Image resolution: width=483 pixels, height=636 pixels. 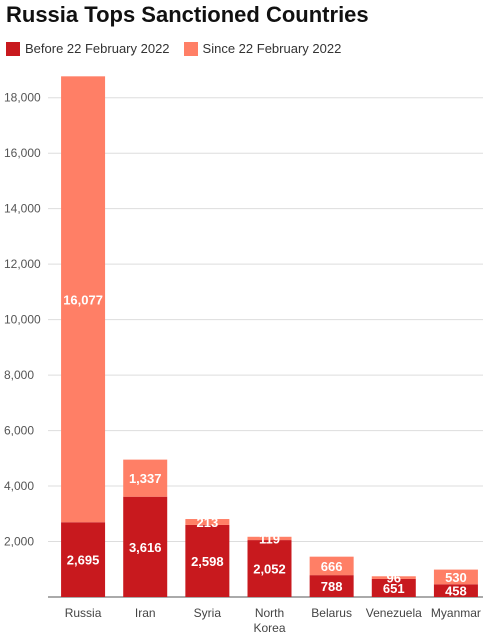 I want to click on data-label: 2,052, so click(x=269, y=569).